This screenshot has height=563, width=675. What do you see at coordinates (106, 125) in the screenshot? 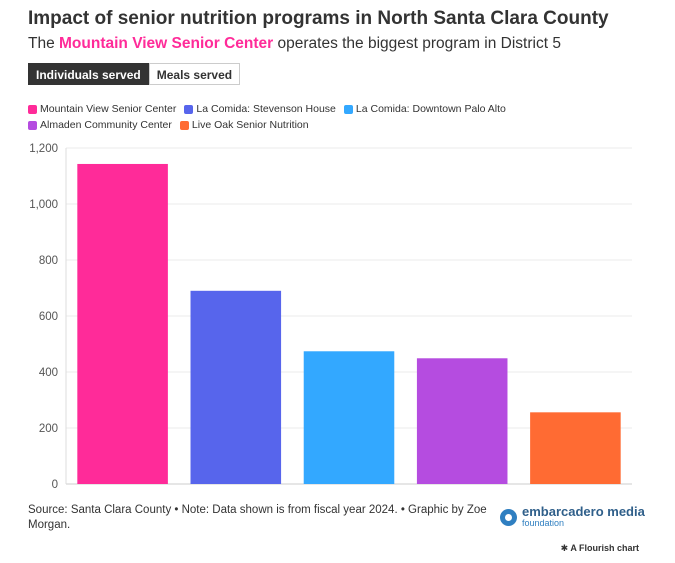
I see `legend-label: Almaden Community Center` at bounding box center [106, 125].